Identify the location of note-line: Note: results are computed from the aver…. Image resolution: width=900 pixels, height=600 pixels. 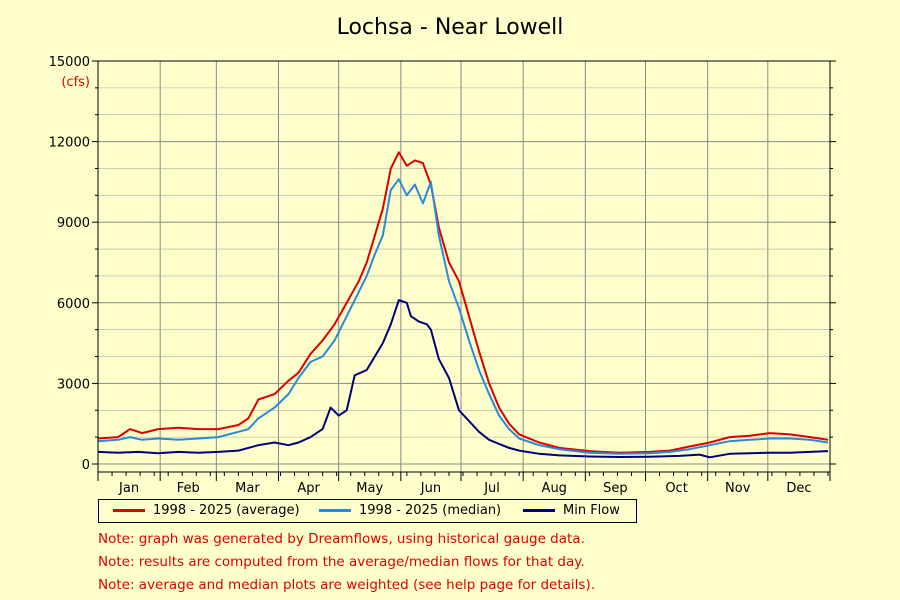
(341, 562).